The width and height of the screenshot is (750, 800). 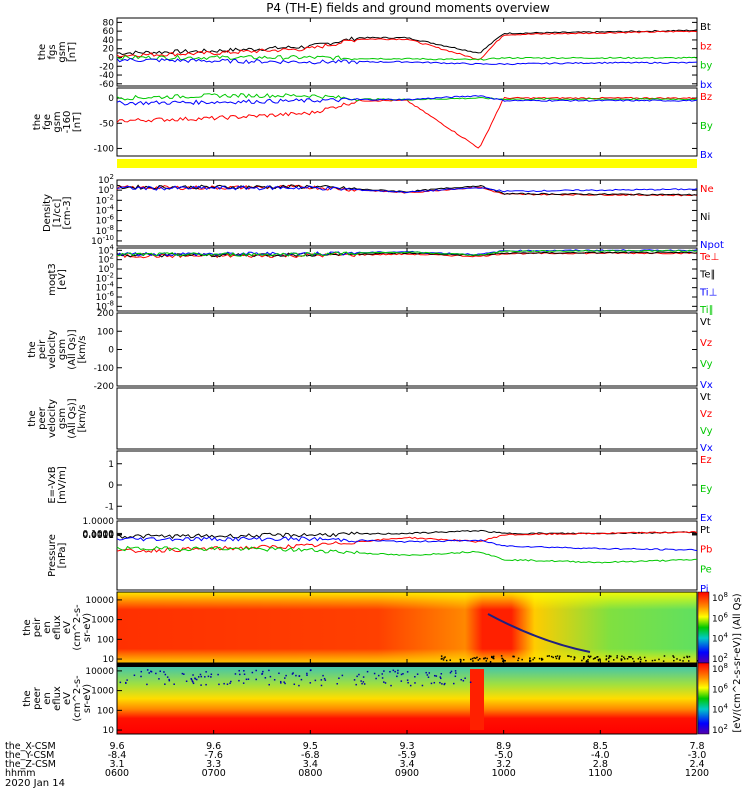 What do you see at coordinates (720, 617) in the screenshot?
I see `colorbar-tick-label: 10⁶` at bounding box center [720, 617].